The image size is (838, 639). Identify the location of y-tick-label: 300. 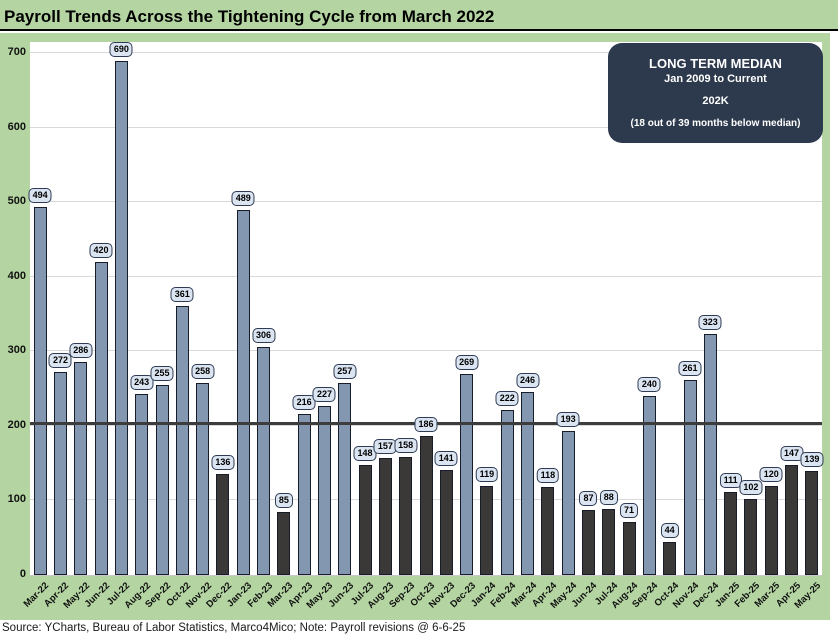
(16, 350).